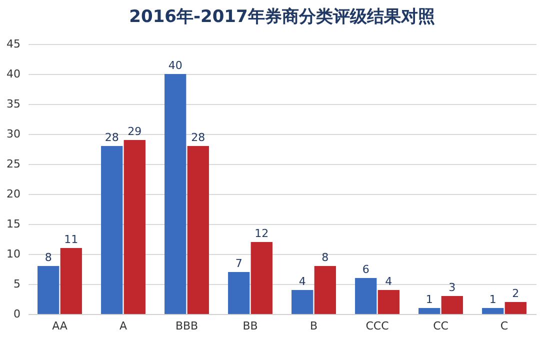 The width and height of the screenshot is (550, 337). I want to click on data-label: 2, so click(516, 293).